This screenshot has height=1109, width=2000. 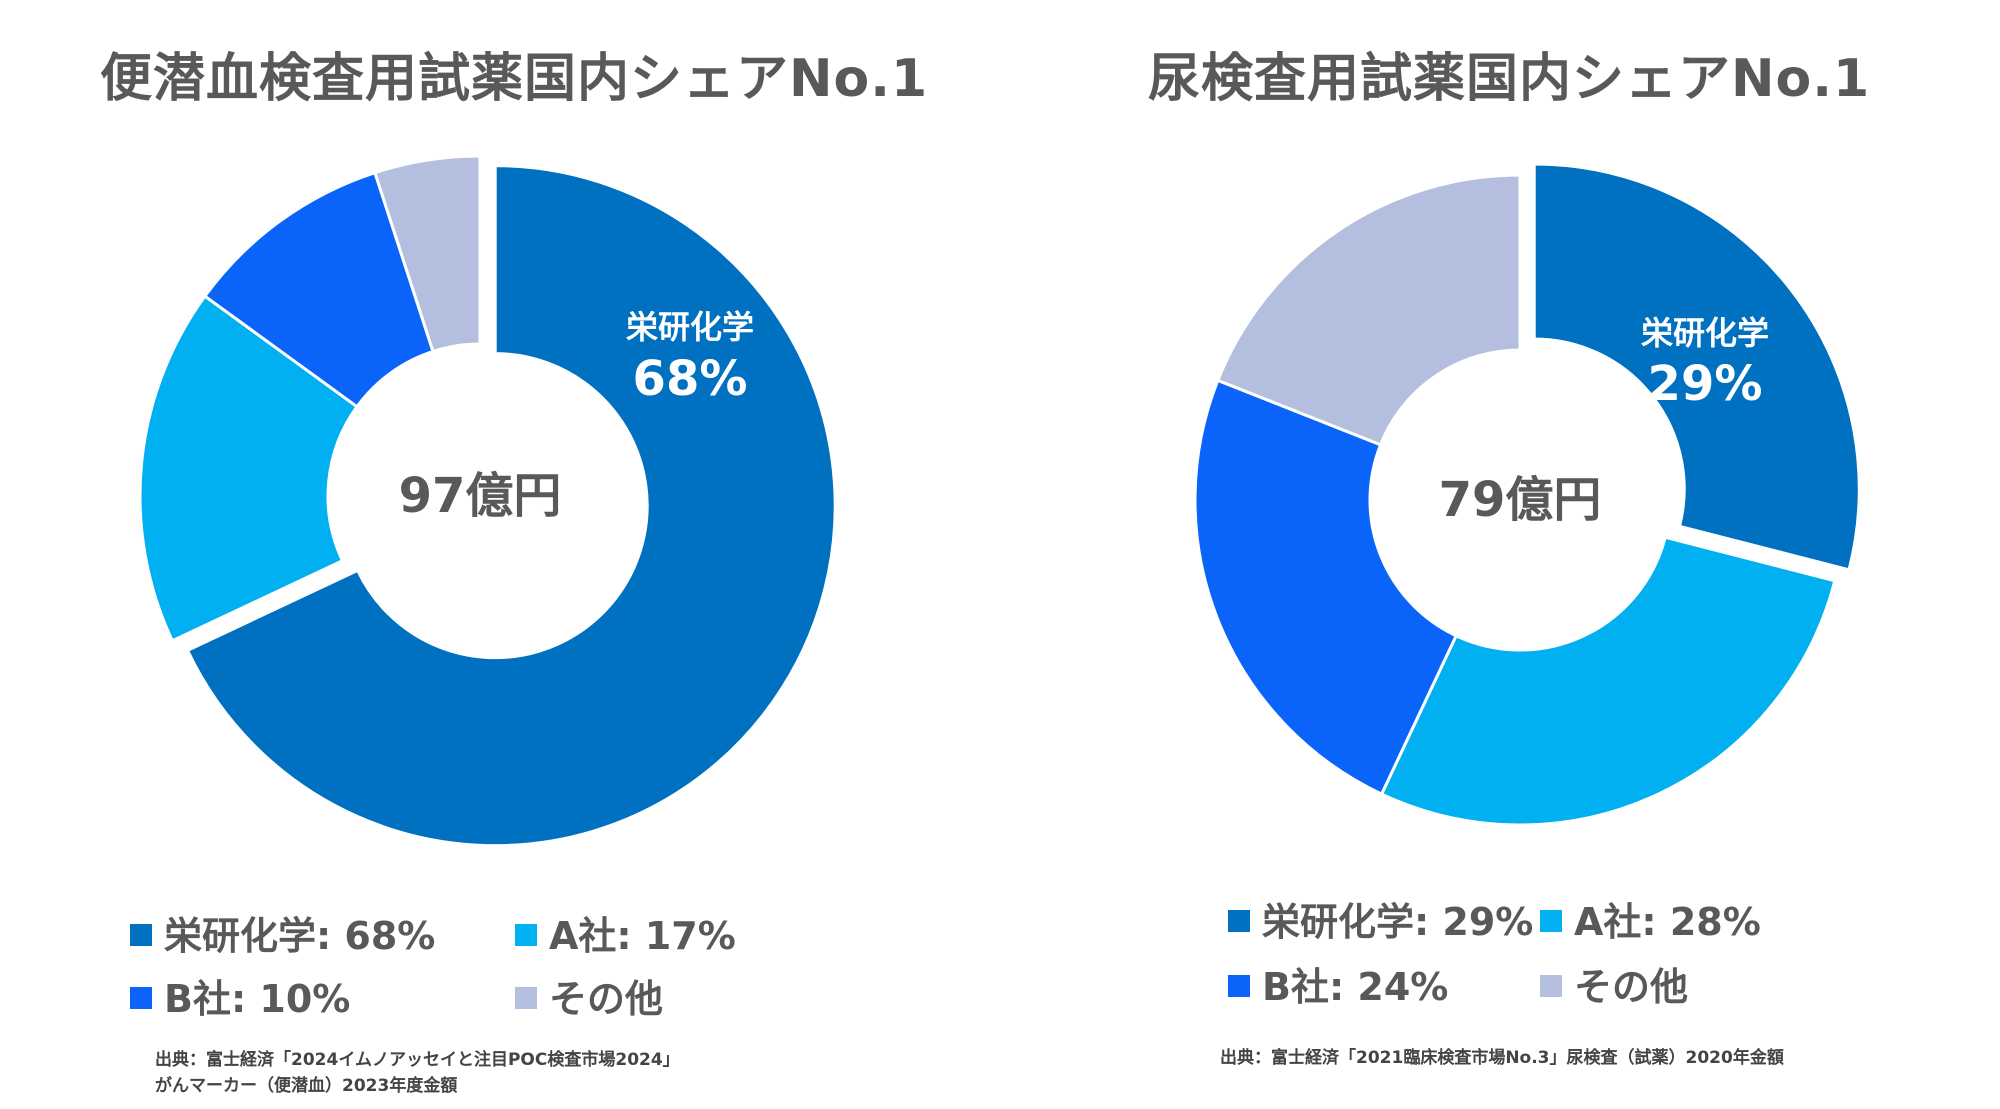 I want to click on chart-title: 尿検査用試薬国内シェアNo.1, so click(x=1509, y=79).